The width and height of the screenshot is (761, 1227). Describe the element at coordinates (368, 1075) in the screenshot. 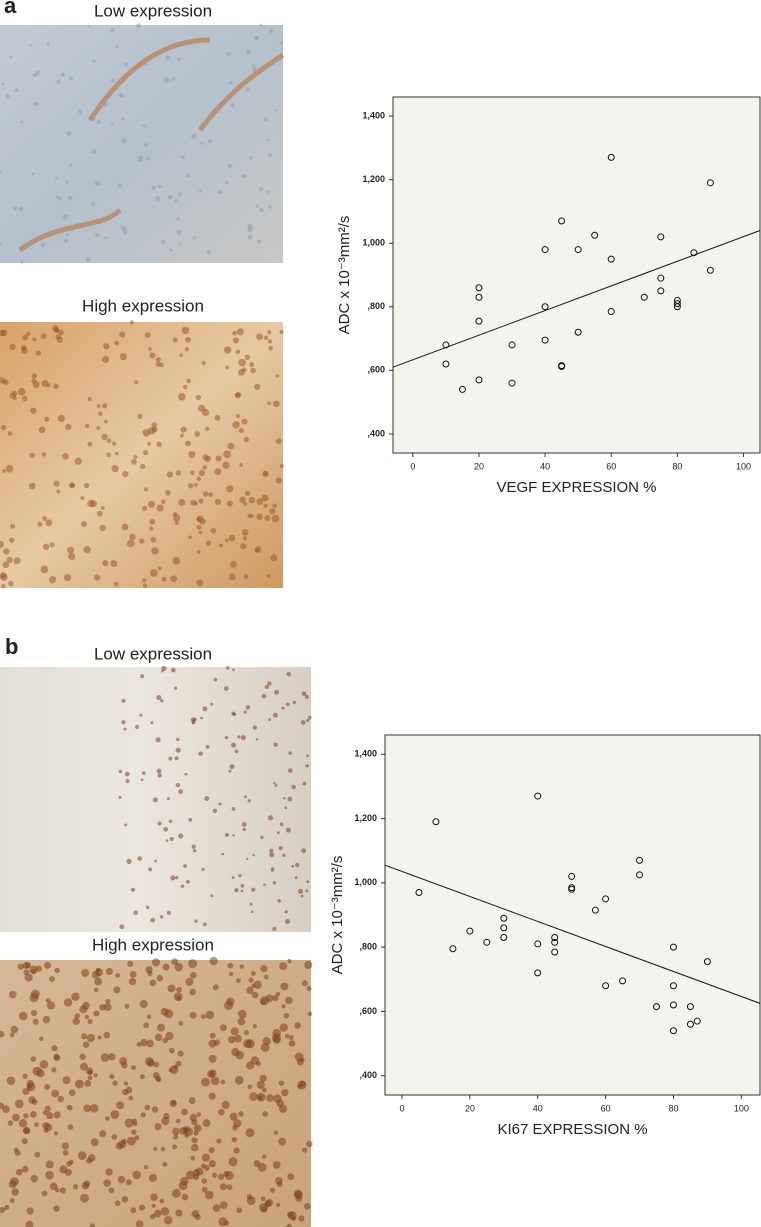

I see `y-tick-label: ,400` at that location.